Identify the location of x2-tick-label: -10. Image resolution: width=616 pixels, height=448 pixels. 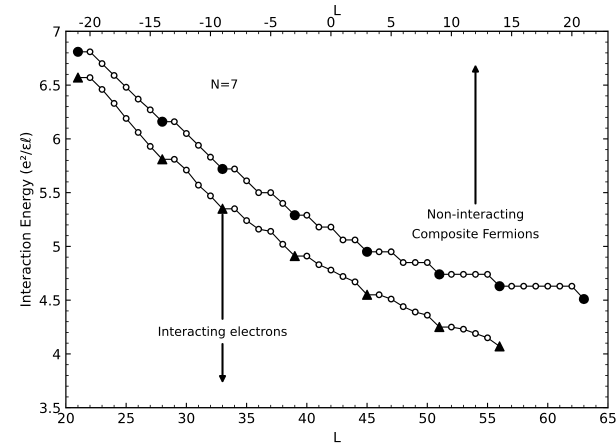
(210, 22).